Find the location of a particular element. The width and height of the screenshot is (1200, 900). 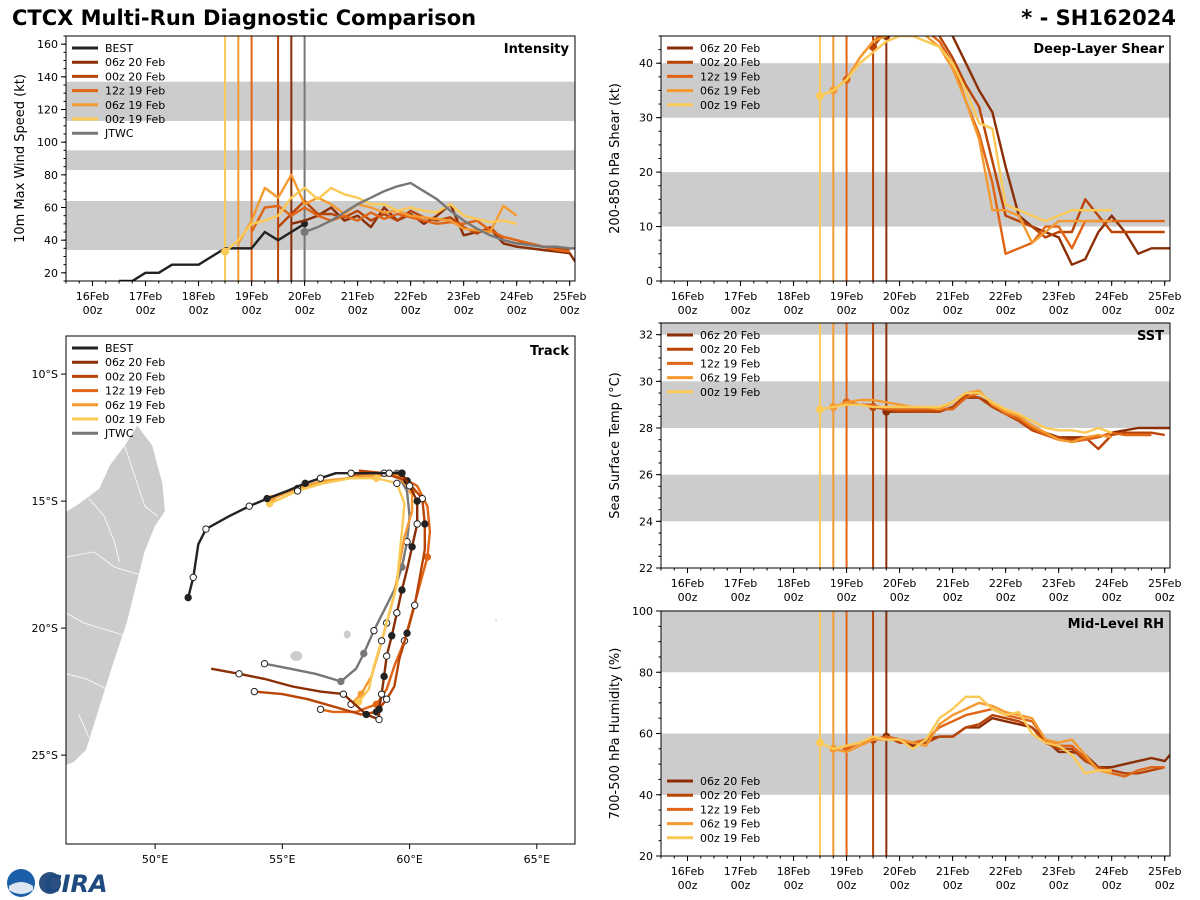

sst-series is located at coordinates (993, 420).